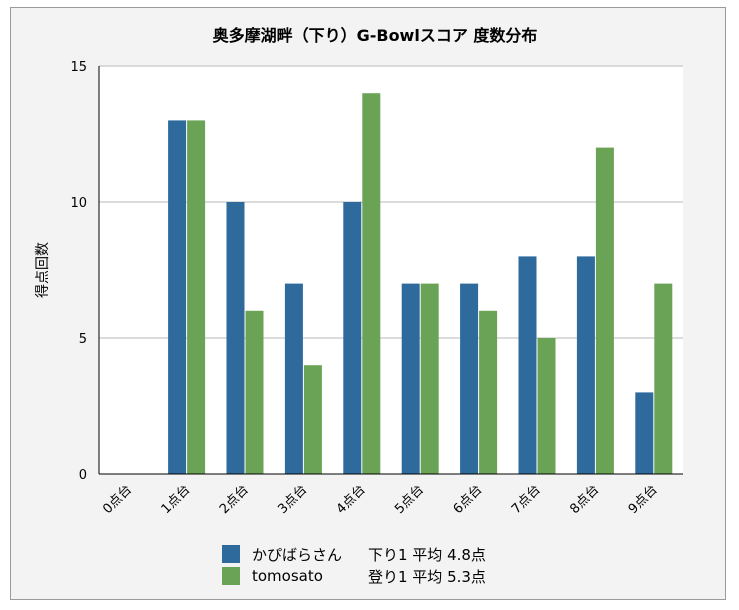  Describe the element at coordinates (292, 499) in the screenshot. I see `x-tick-label: 3点台` at that location.